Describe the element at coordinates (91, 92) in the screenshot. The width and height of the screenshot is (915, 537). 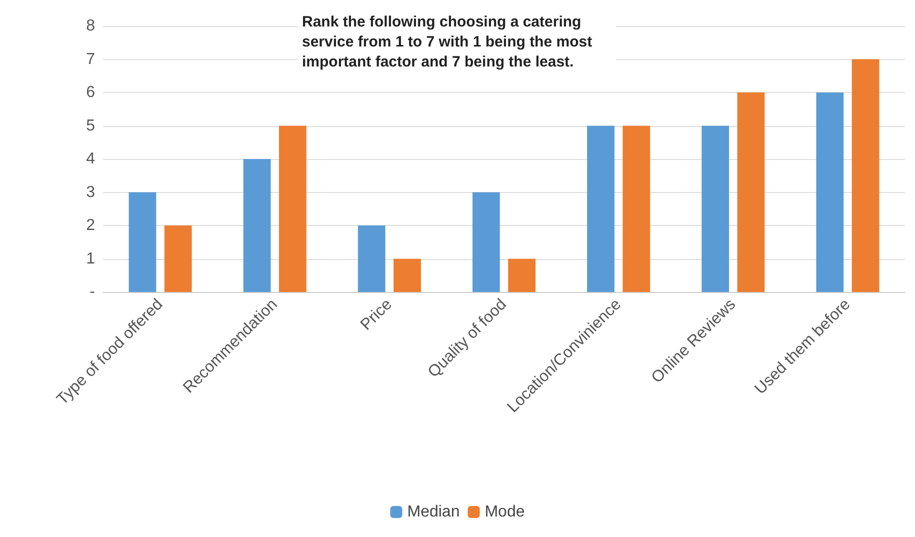
I see `y-tick-label: 6` at that location.